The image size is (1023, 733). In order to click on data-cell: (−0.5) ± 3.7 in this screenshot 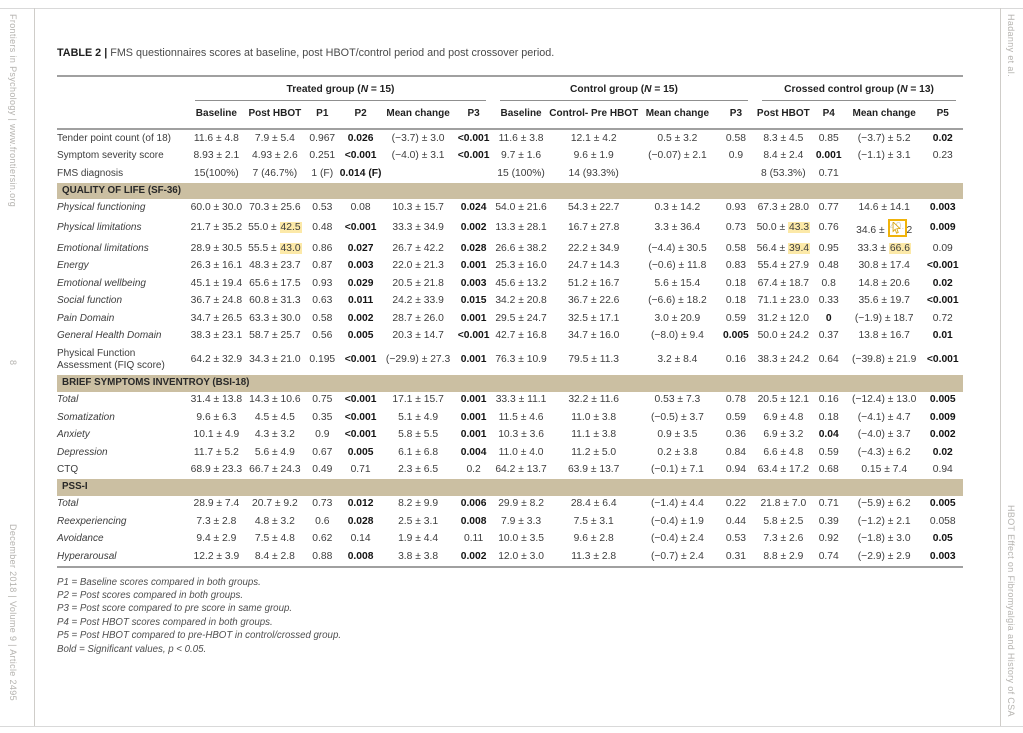, I will do `click(677, 417)`.